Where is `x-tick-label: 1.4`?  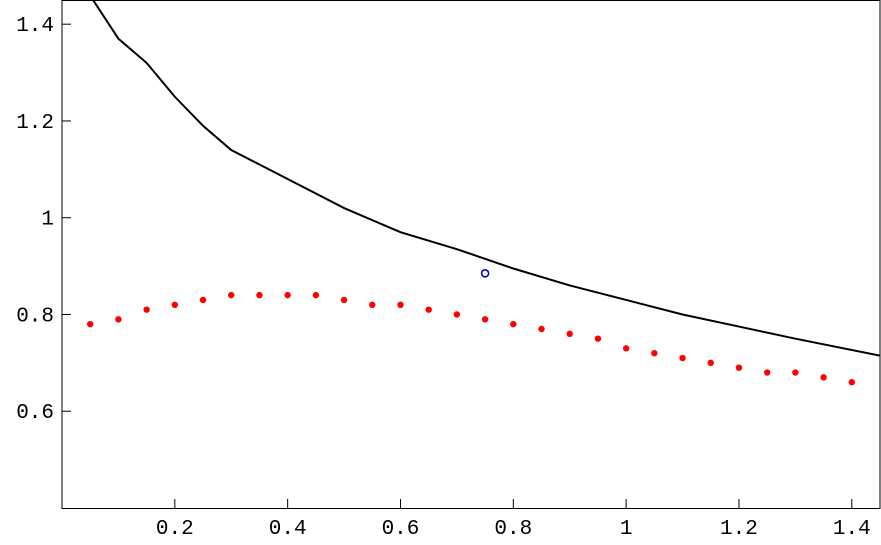 x-tick-label: 1.4 is located at coordinates (852, 529).